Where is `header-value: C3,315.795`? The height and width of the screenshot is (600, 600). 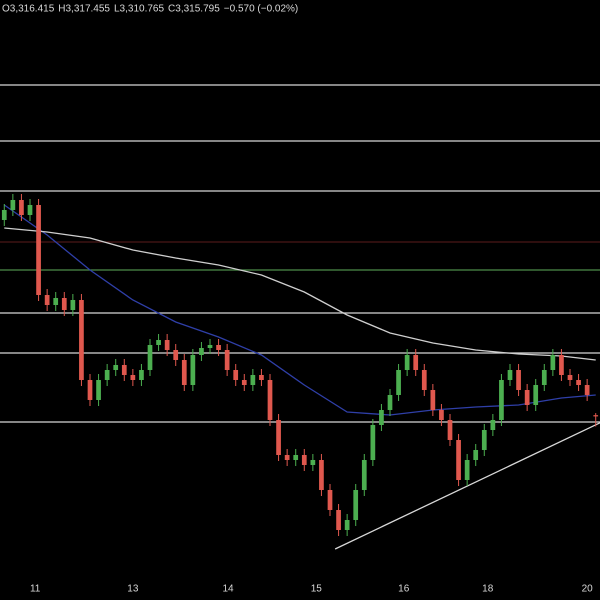
header-value: C3,315.795 is located at coordinates (194, 9).